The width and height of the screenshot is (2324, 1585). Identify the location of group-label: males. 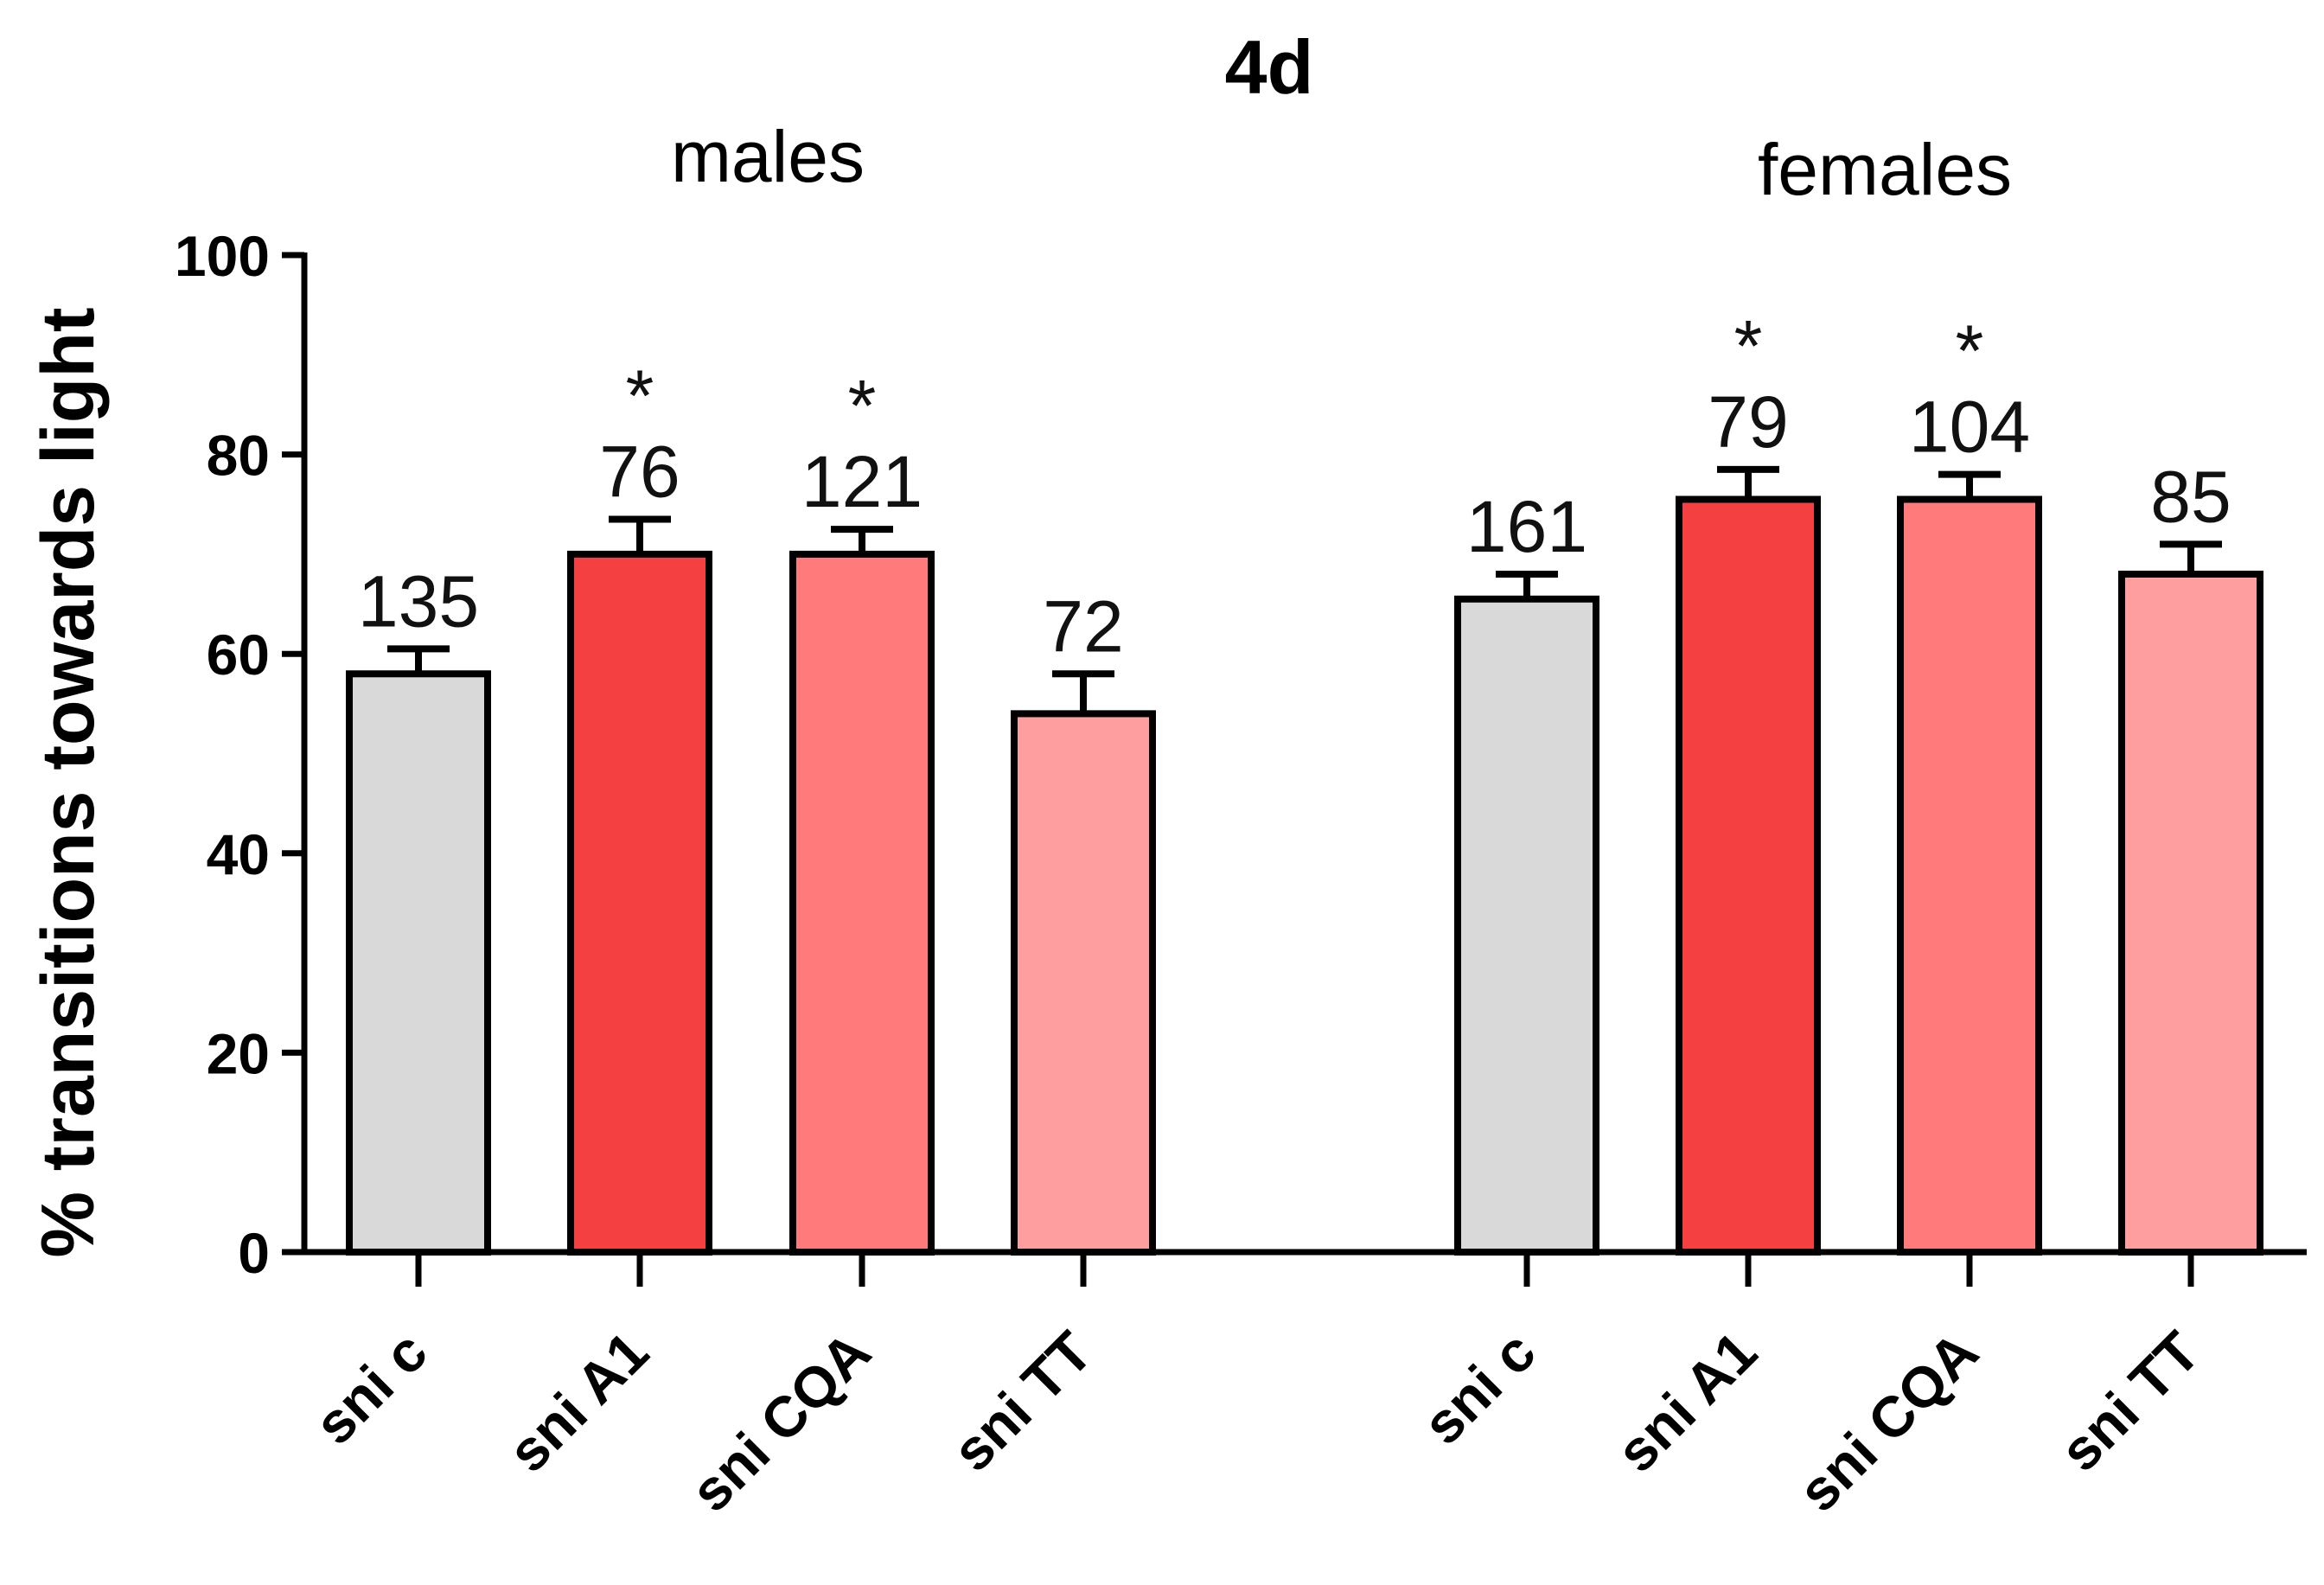
(768, 156).